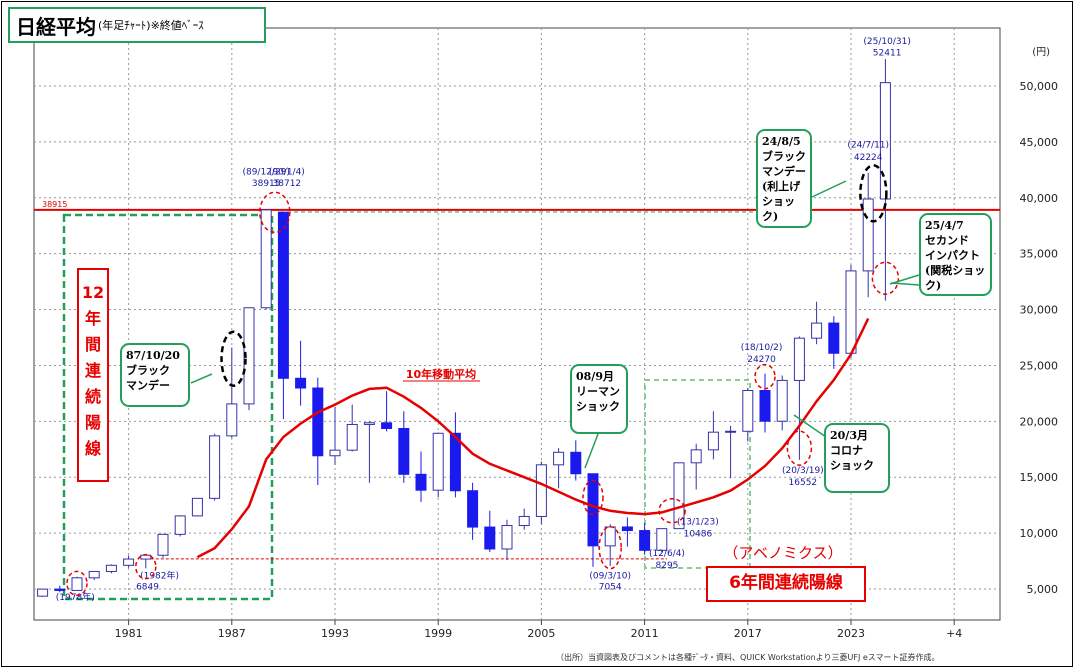  I want to click on y-tick-label: 15,000, so click(1039, 477).